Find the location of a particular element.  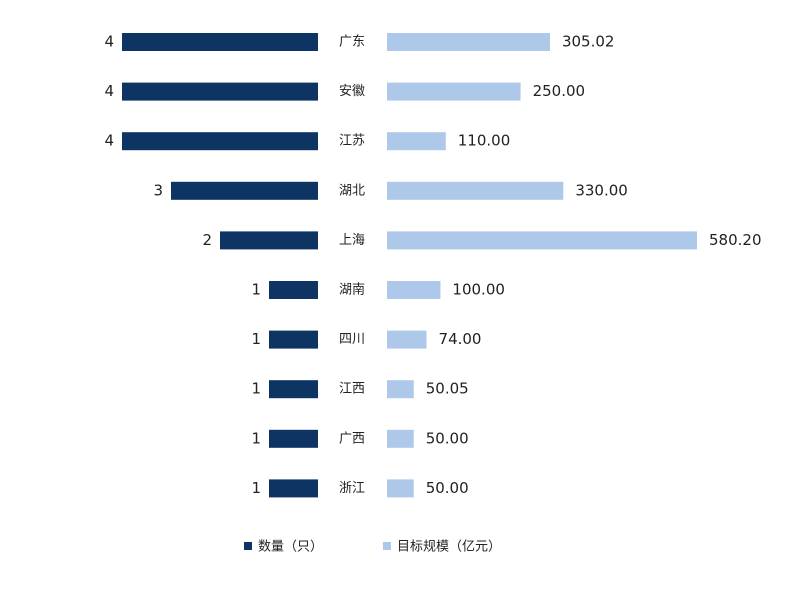

value-label: 50.05 is located at coordinates (447, 389).